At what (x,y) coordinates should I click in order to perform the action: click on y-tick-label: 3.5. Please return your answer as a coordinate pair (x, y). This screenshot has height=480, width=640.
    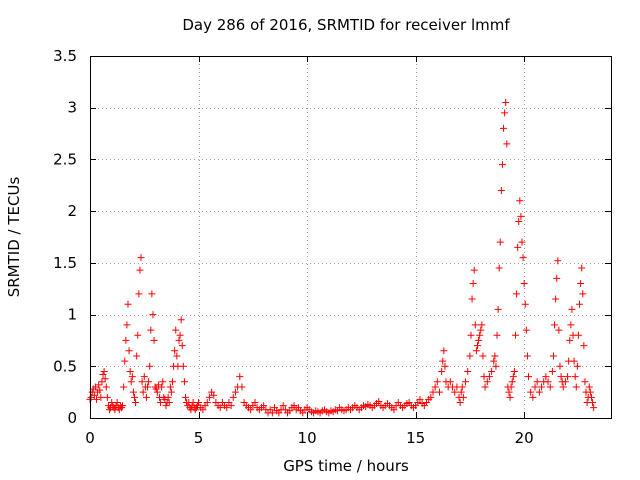
    Looking at the image, I should click on (65, 56).